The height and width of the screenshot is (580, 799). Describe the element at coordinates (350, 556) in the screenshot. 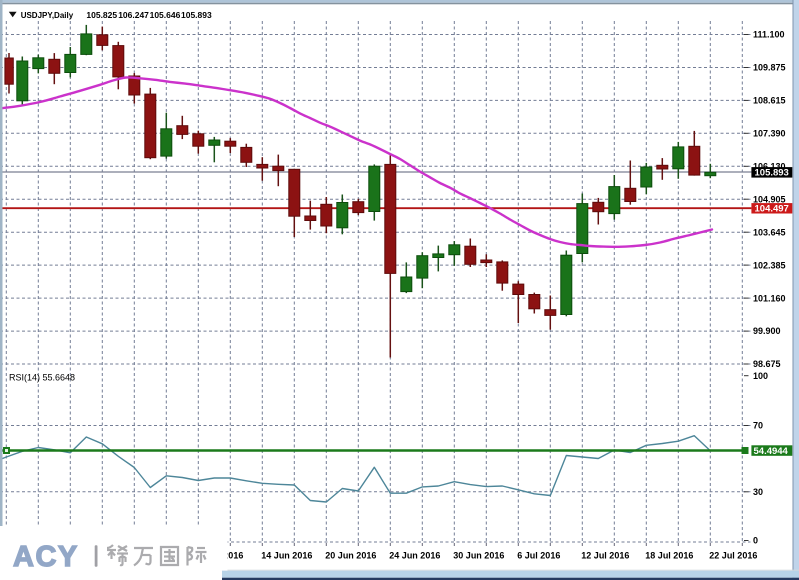

I see `svg-text: 20 Jun 2016` at that location.